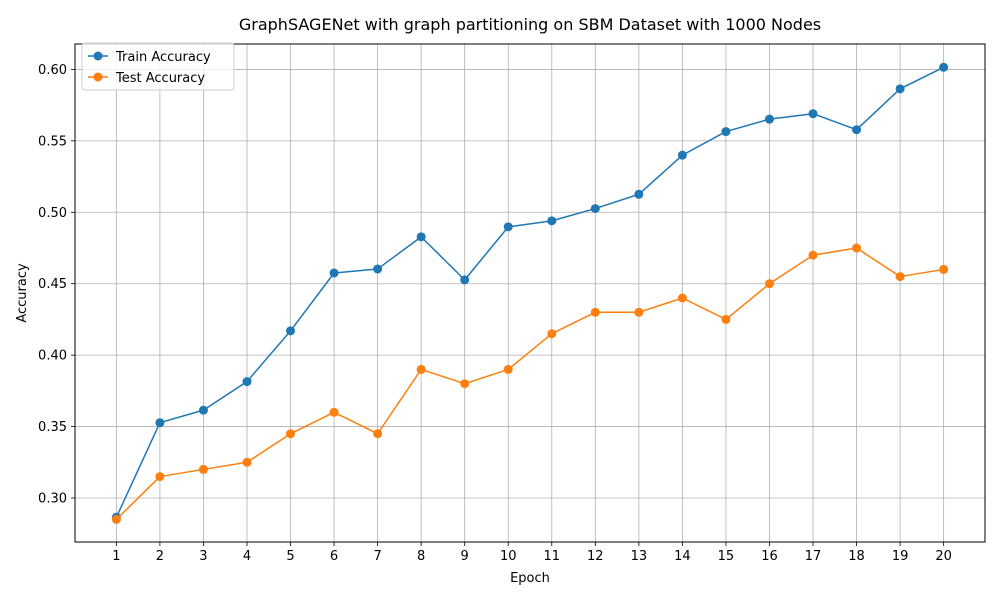 The image size is (1000, 604). I want to click on x-tick-label: 13, so click(639, 556).